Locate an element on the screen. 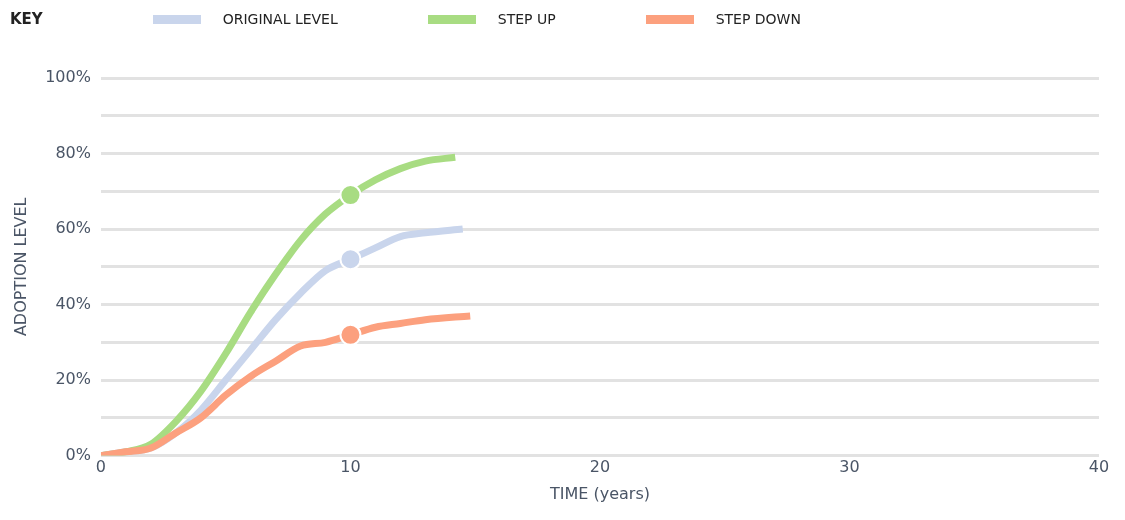 Image resolution: width=1125 pixels, height=520 pixels. x-axis-title: TIME (years) is located at coordinates (599, 493).